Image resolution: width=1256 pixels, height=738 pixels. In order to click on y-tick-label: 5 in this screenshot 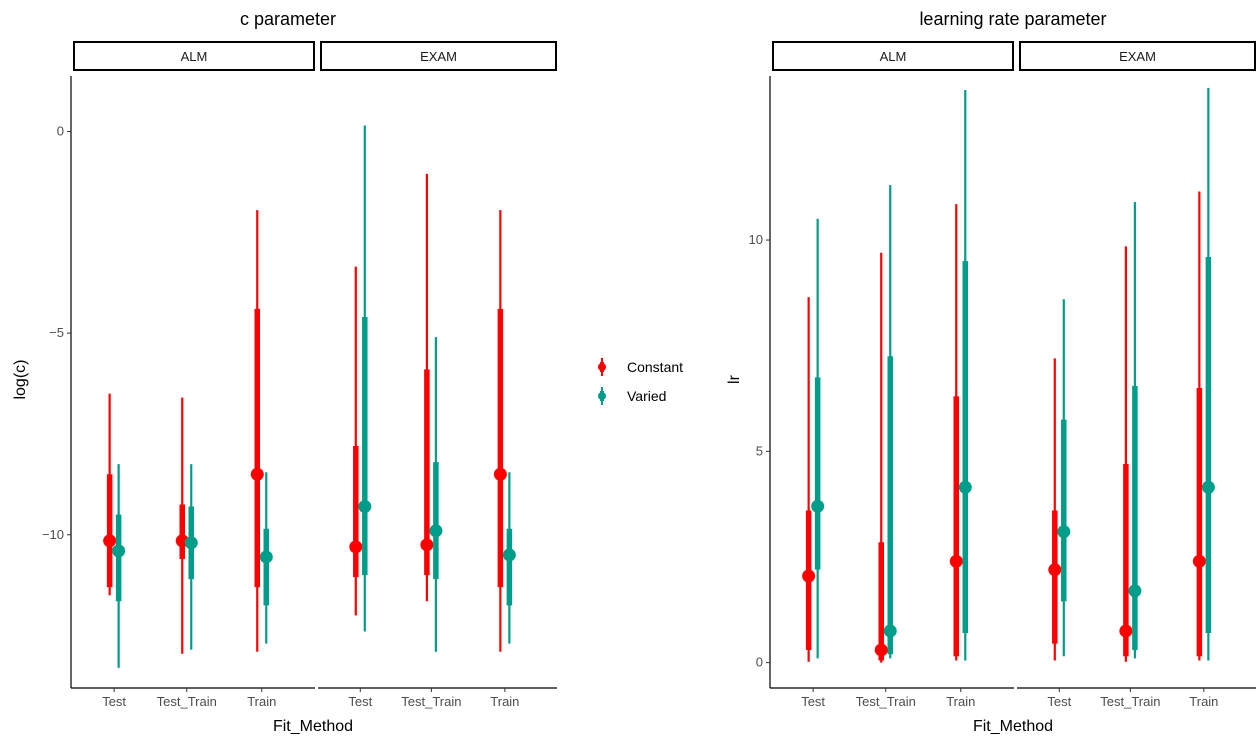, I will do `click(759, 450)`.